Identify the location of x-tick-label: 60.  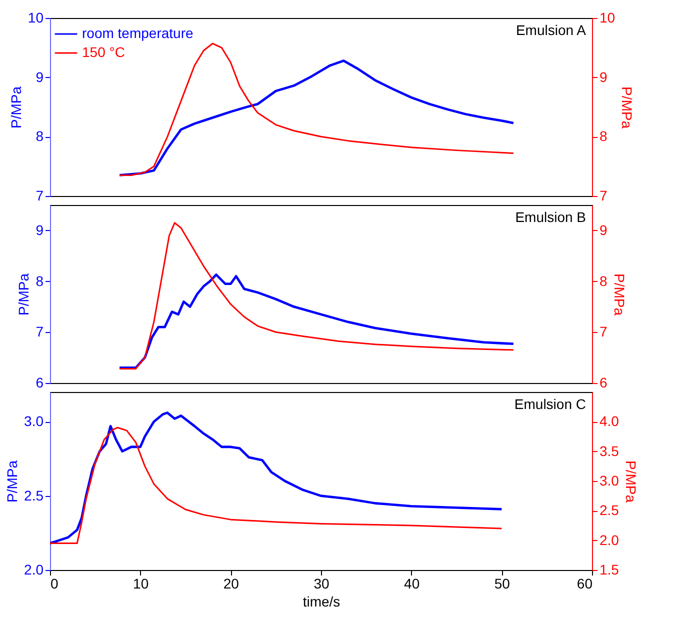
(584, 584).